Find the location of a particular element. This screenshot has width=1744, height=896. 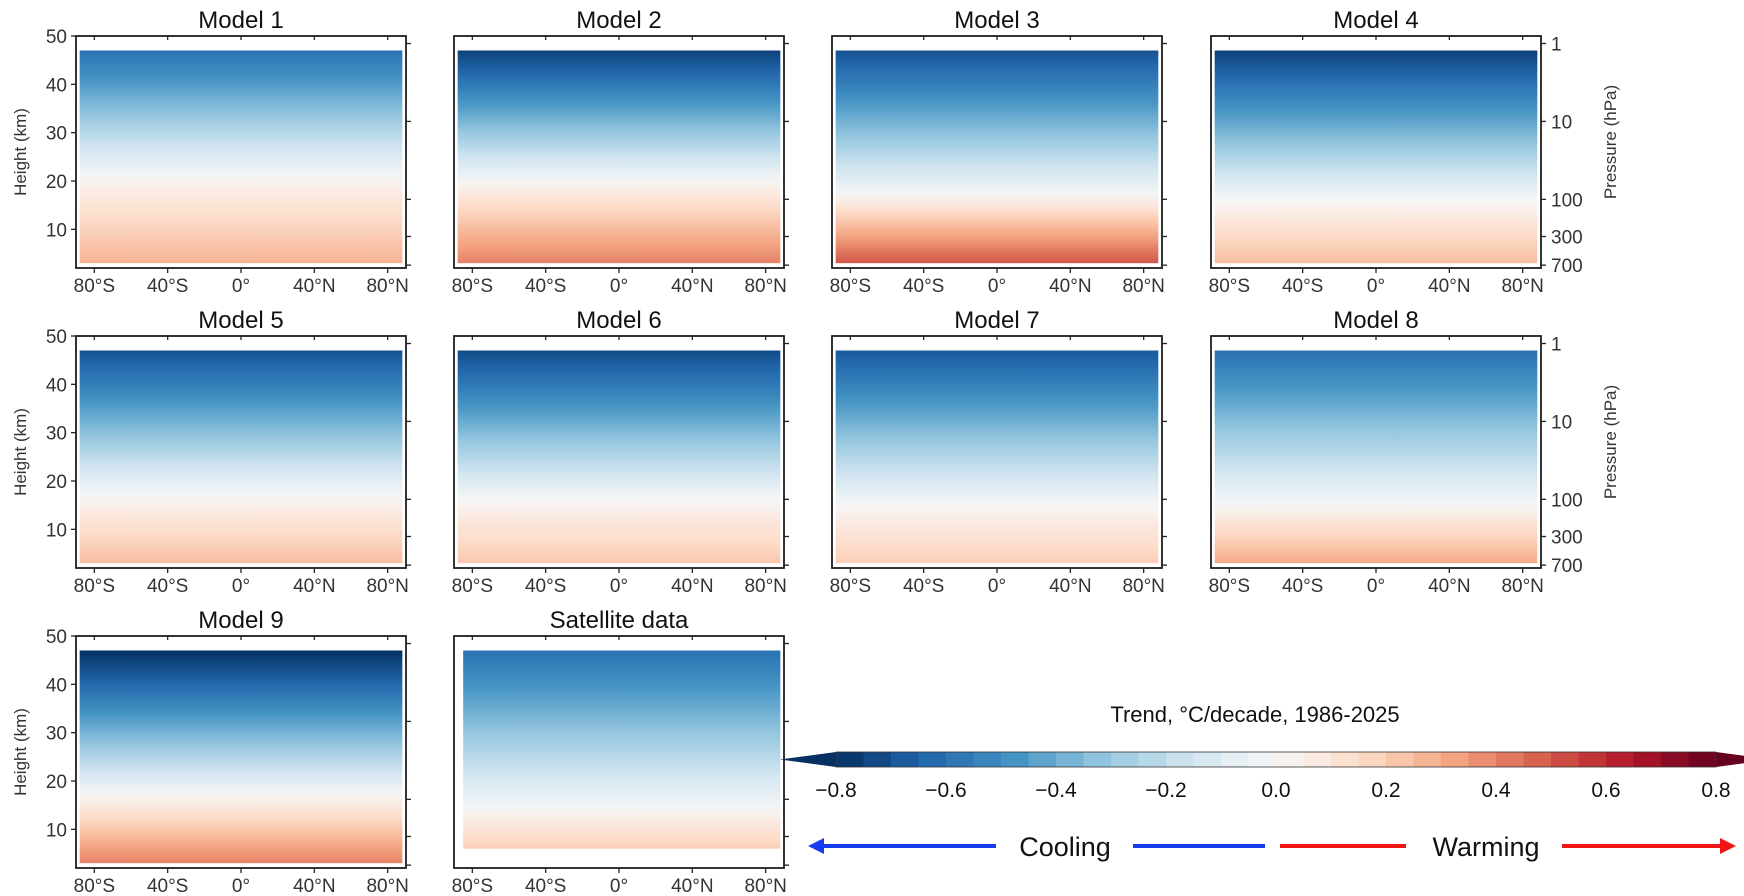

pressure-tick-label: 100 is located at coordinates (1567, 500).